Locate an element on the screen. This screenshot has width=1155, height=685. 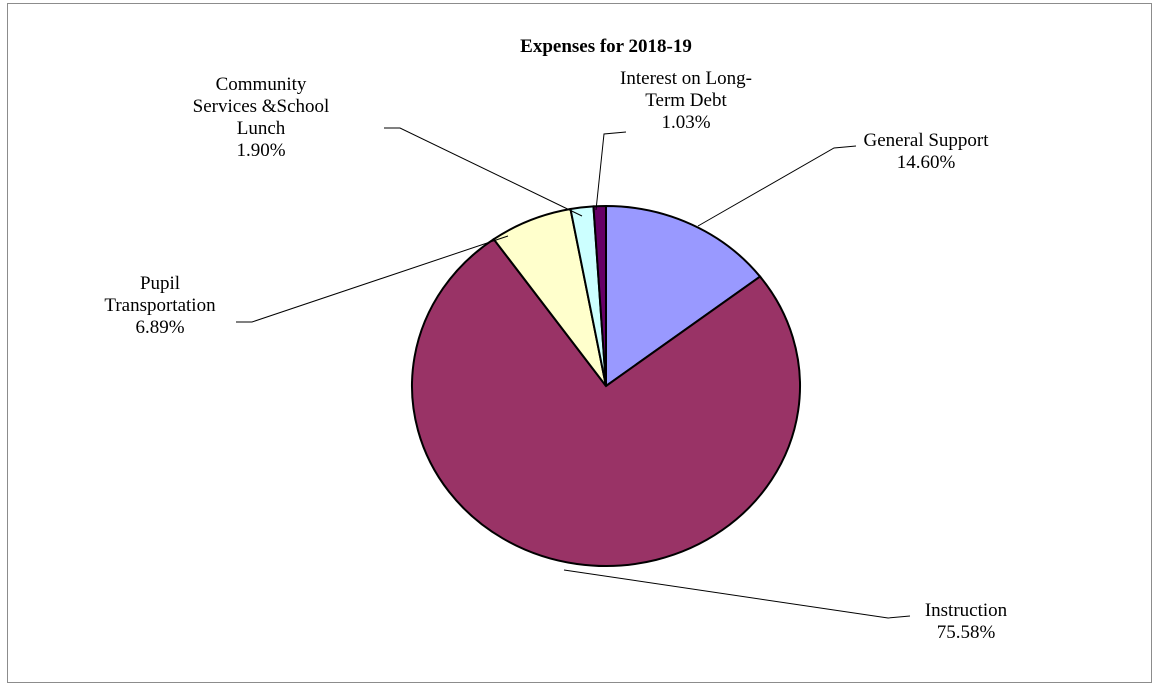
slice-label-line: Term Debt is located at coordinates (686, 100).